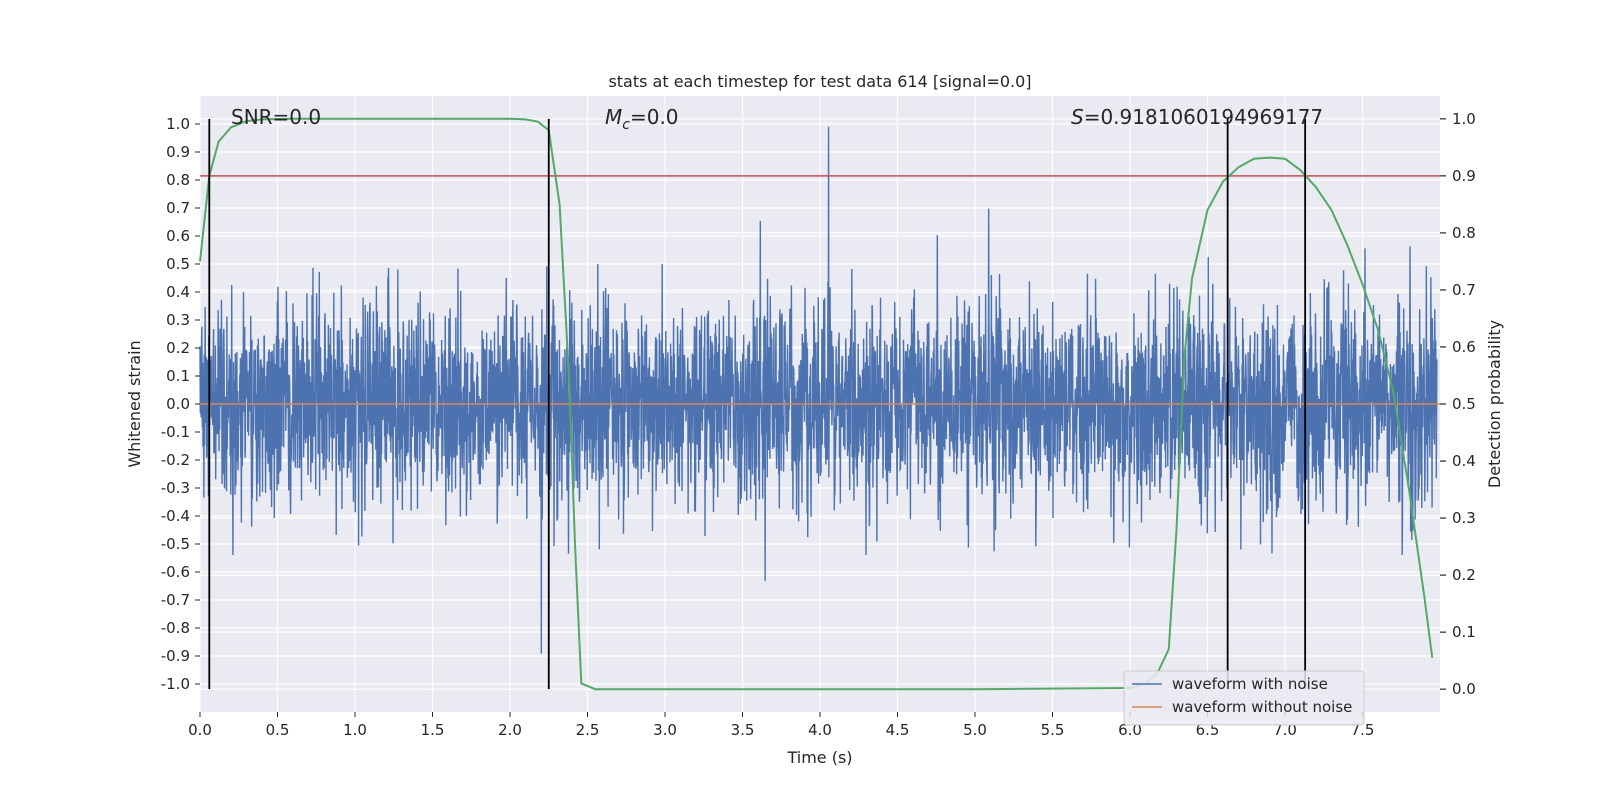  Describe the element at coordinates (175, 656) in the screenshot. I see `y-tick-label: -0.9` at that location.